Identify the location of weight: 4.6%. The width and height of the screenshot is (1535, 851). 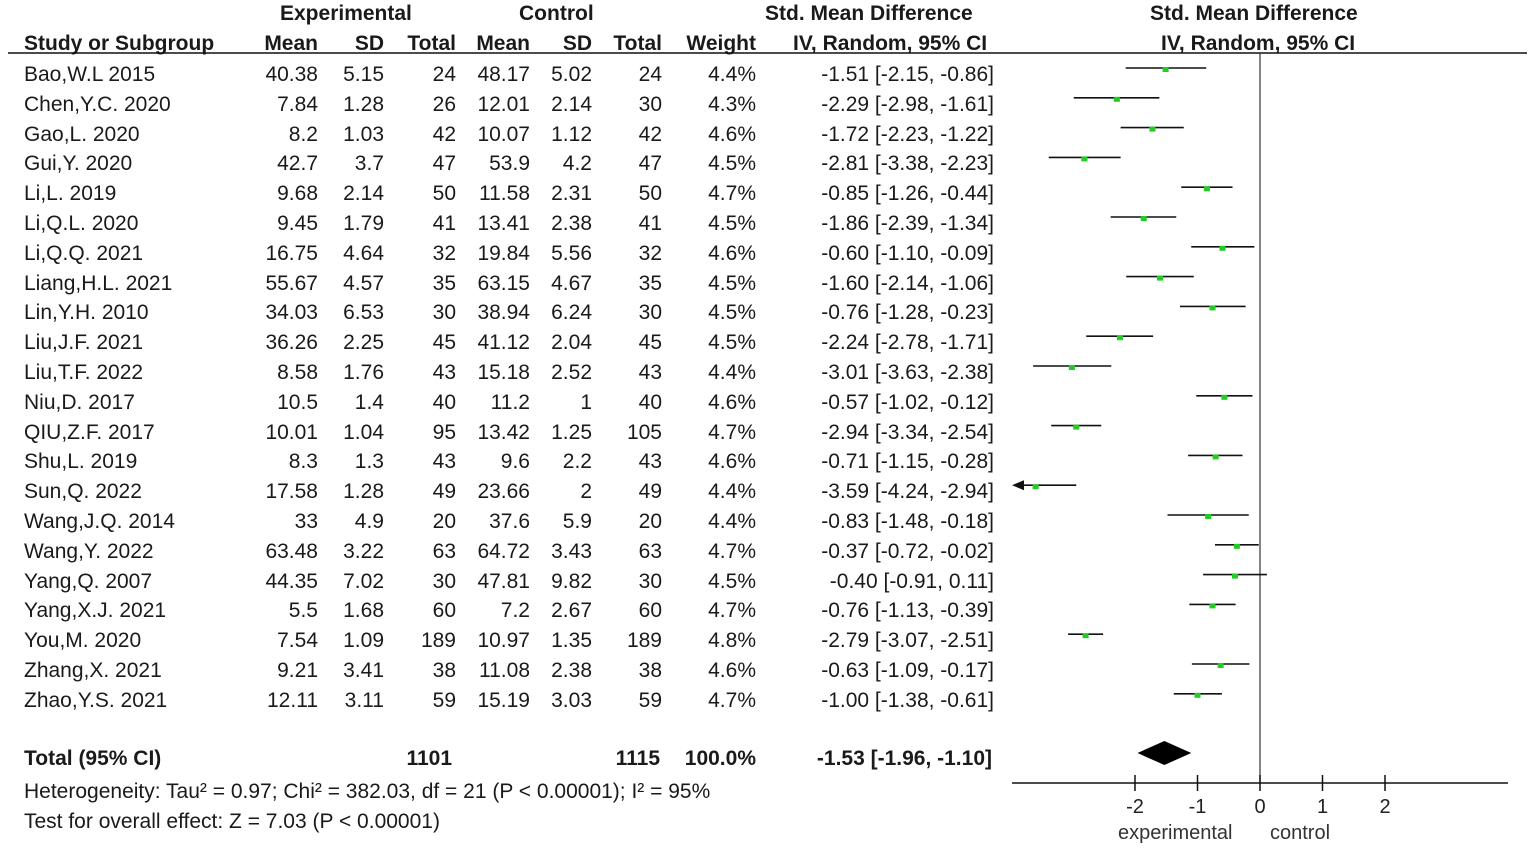
(732, 670).